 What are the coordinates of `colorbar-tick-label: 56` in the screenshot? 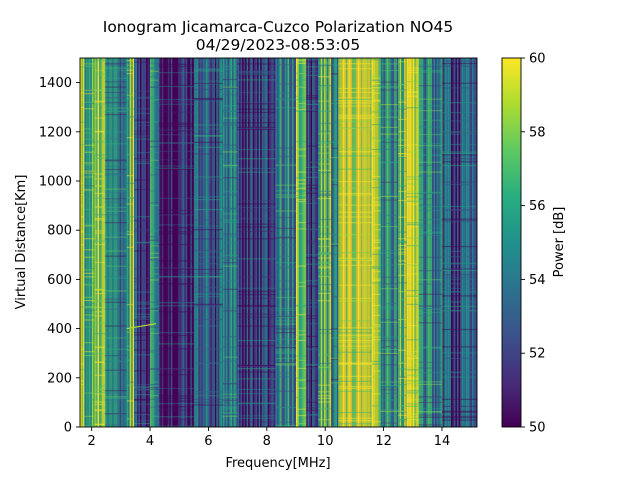 It's located at (537, 206).